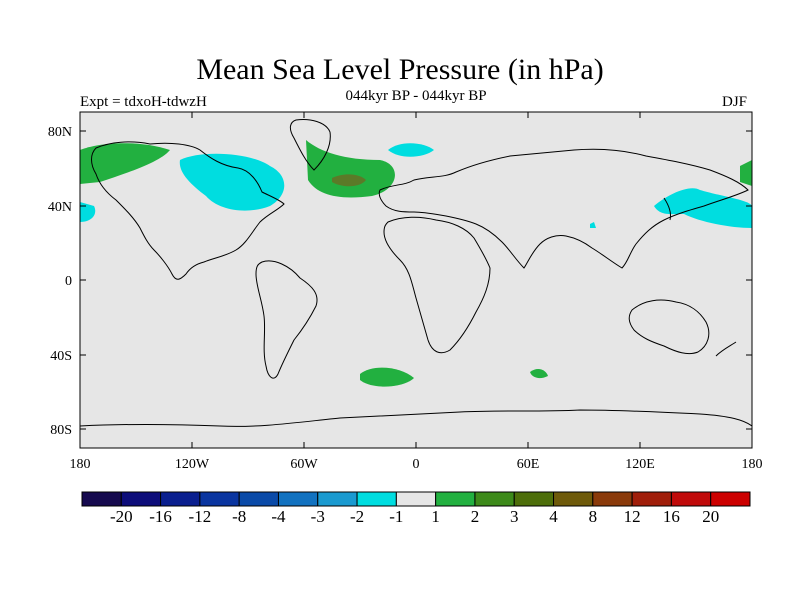  Describe the element at coordinates (278, 516) in the screenshot. I see `colorbar-label: -4` at that location.